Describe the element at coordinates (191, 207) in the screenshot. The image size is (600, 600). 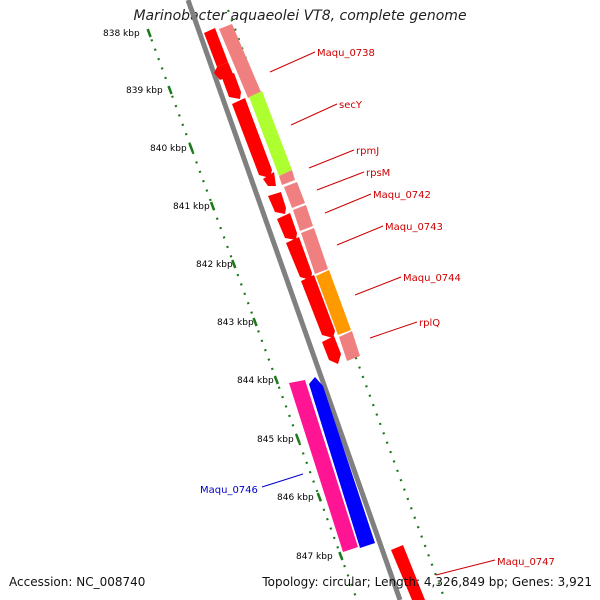
I see `kbp-label: 841 kbp` at that location.